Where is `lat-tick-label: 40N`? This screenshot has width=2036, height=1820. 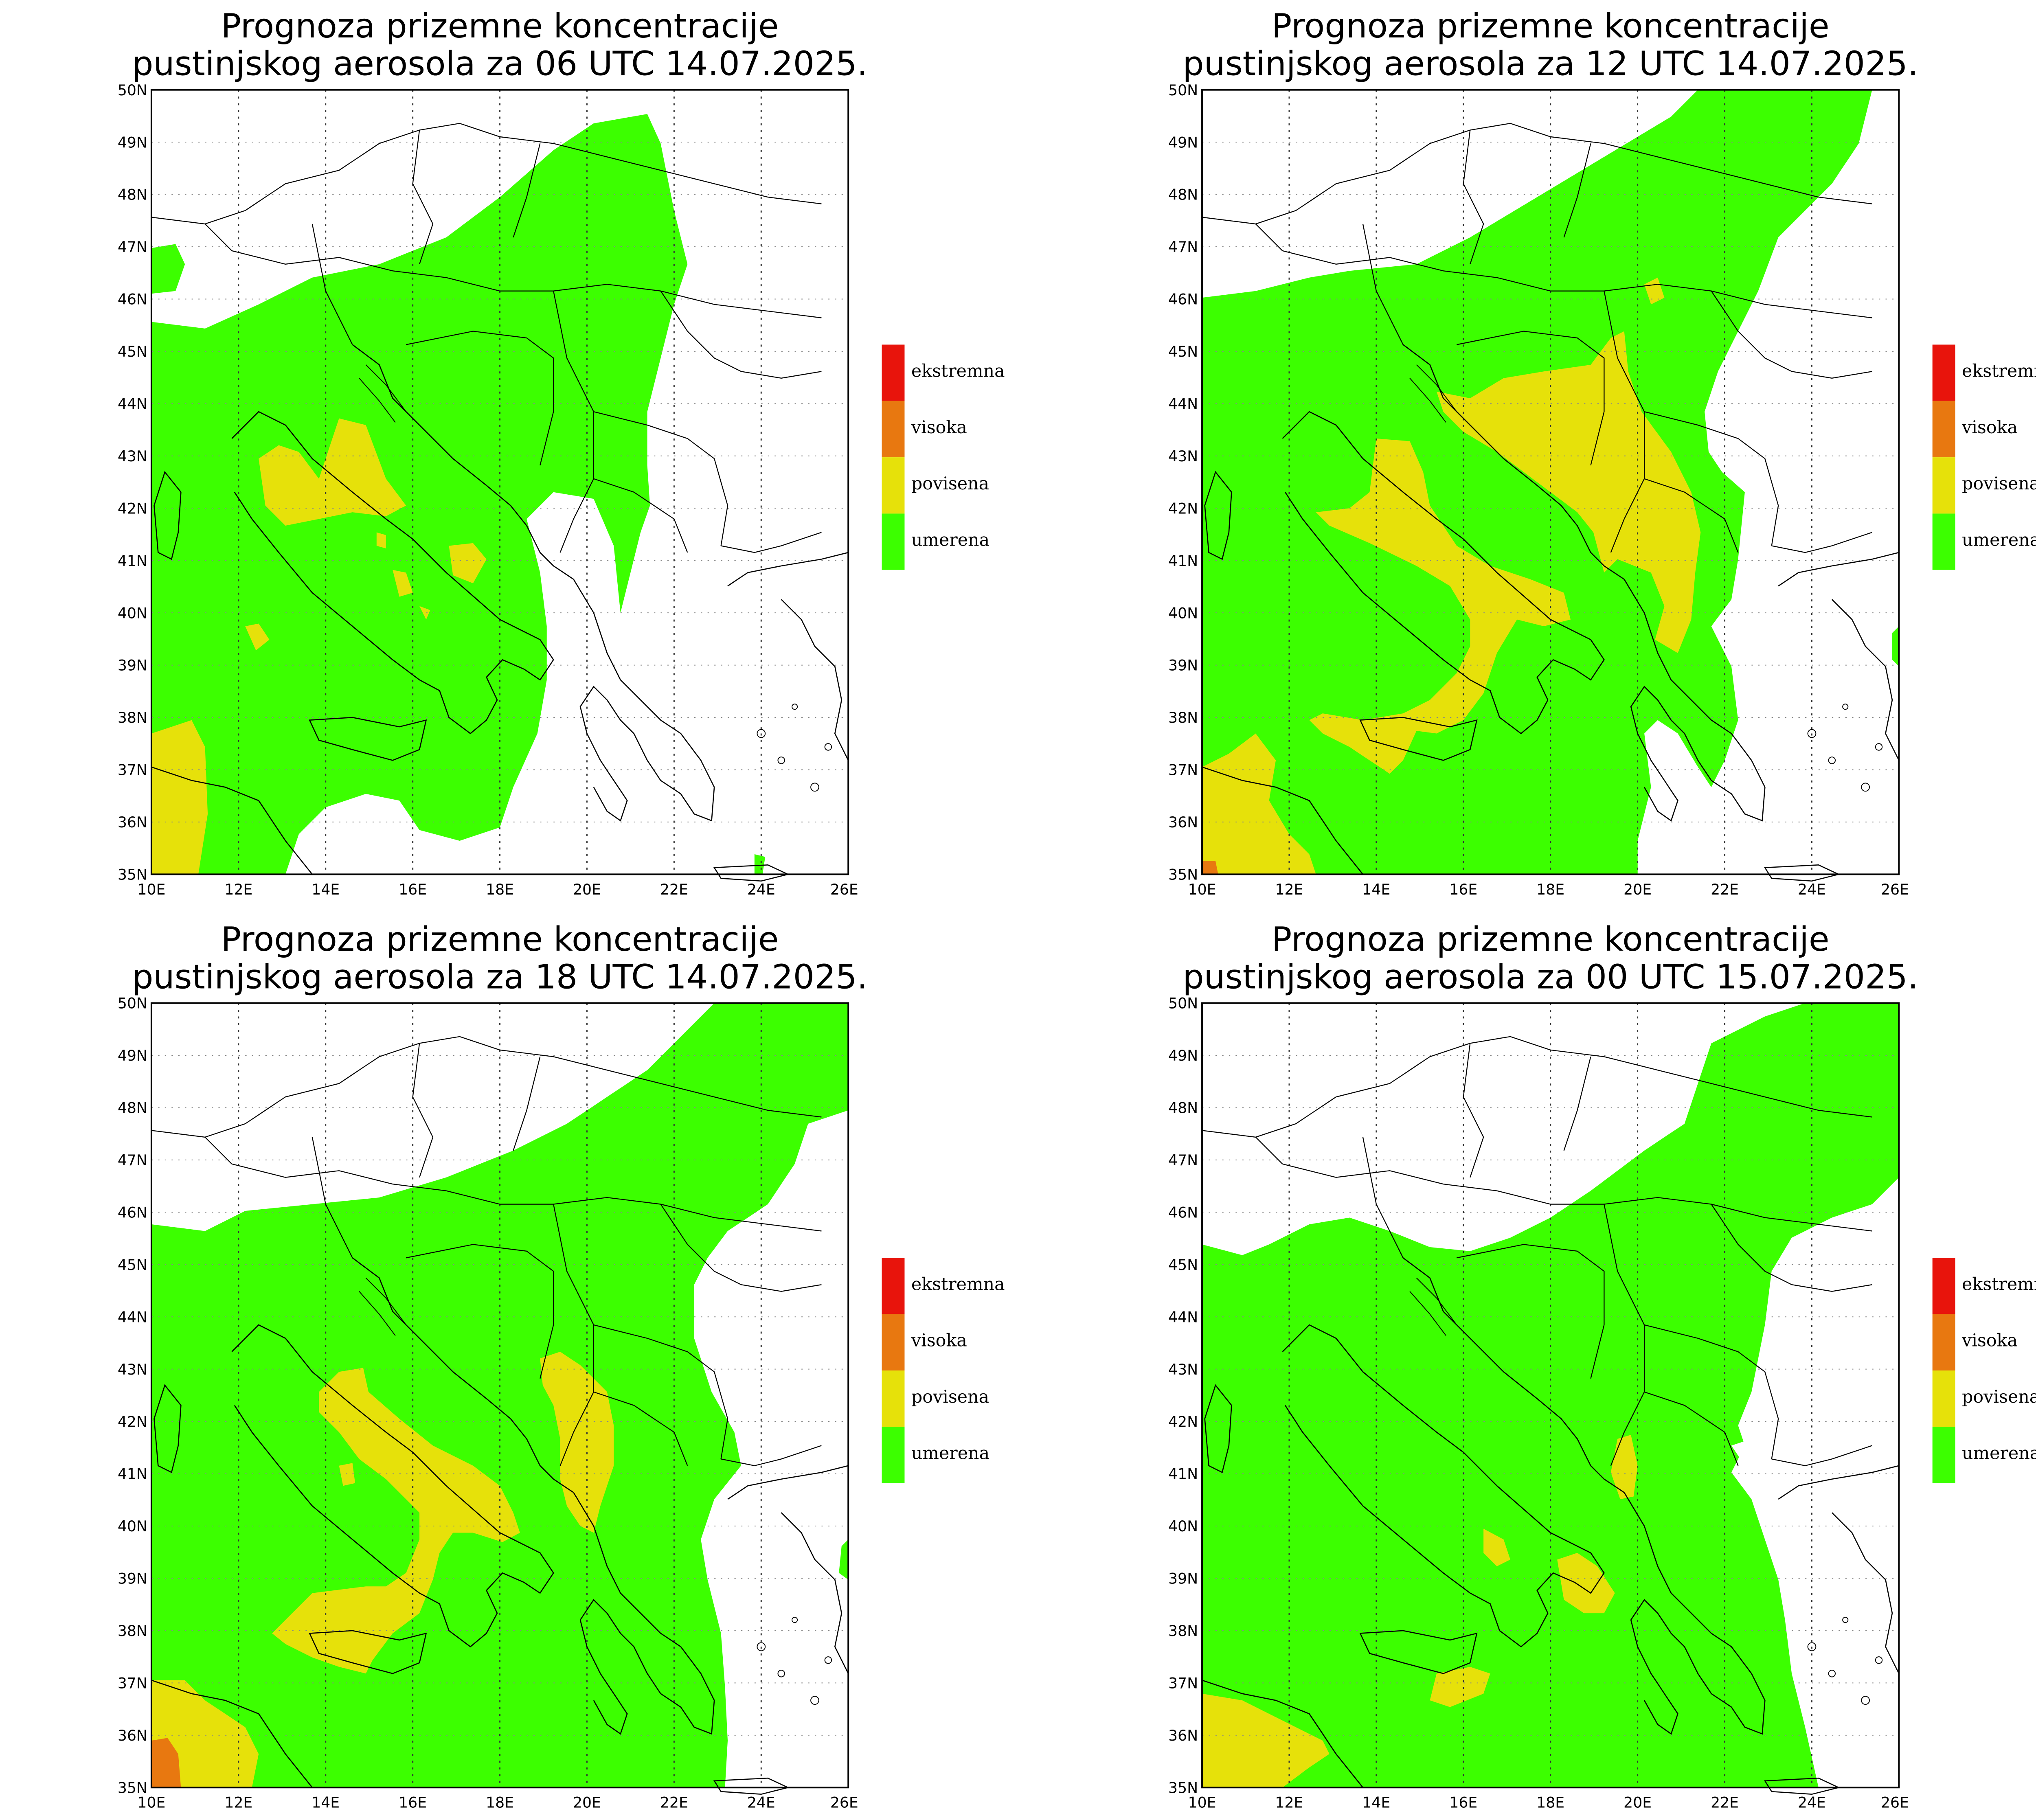 lat-tick-label: 40N is located at coordinates (132, 1526).